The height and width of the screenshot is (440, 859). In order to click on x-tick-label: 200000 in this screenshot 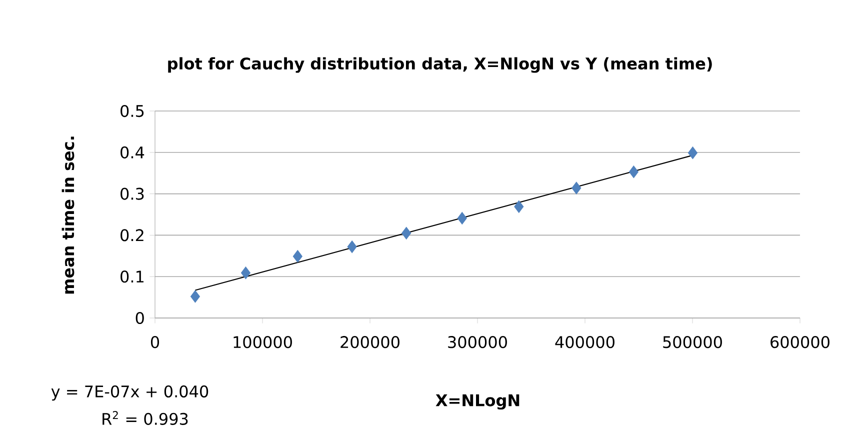, I will do `click(370, 342)`.